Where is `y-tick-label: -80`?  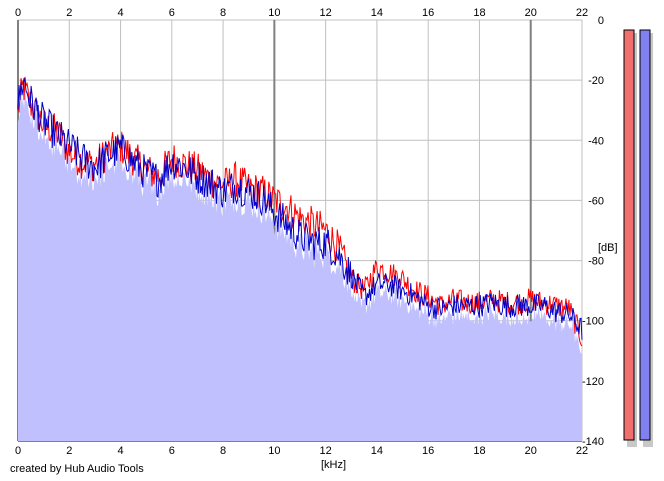 y-tick-label: -80 is located at coordinates (596, 262).